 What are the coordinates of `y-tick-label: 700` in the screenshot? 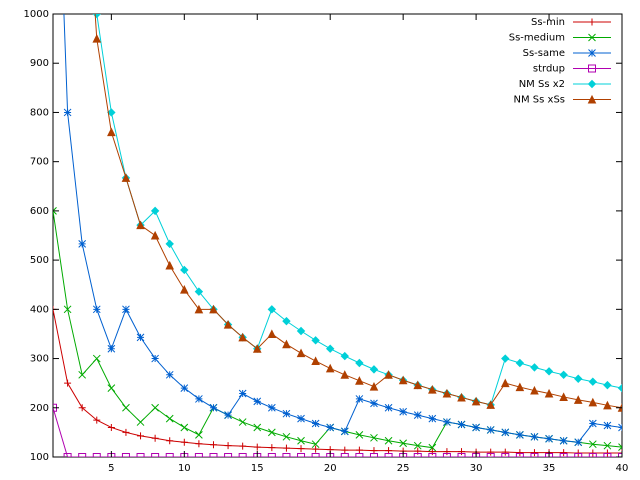 It's located at (39, 162).